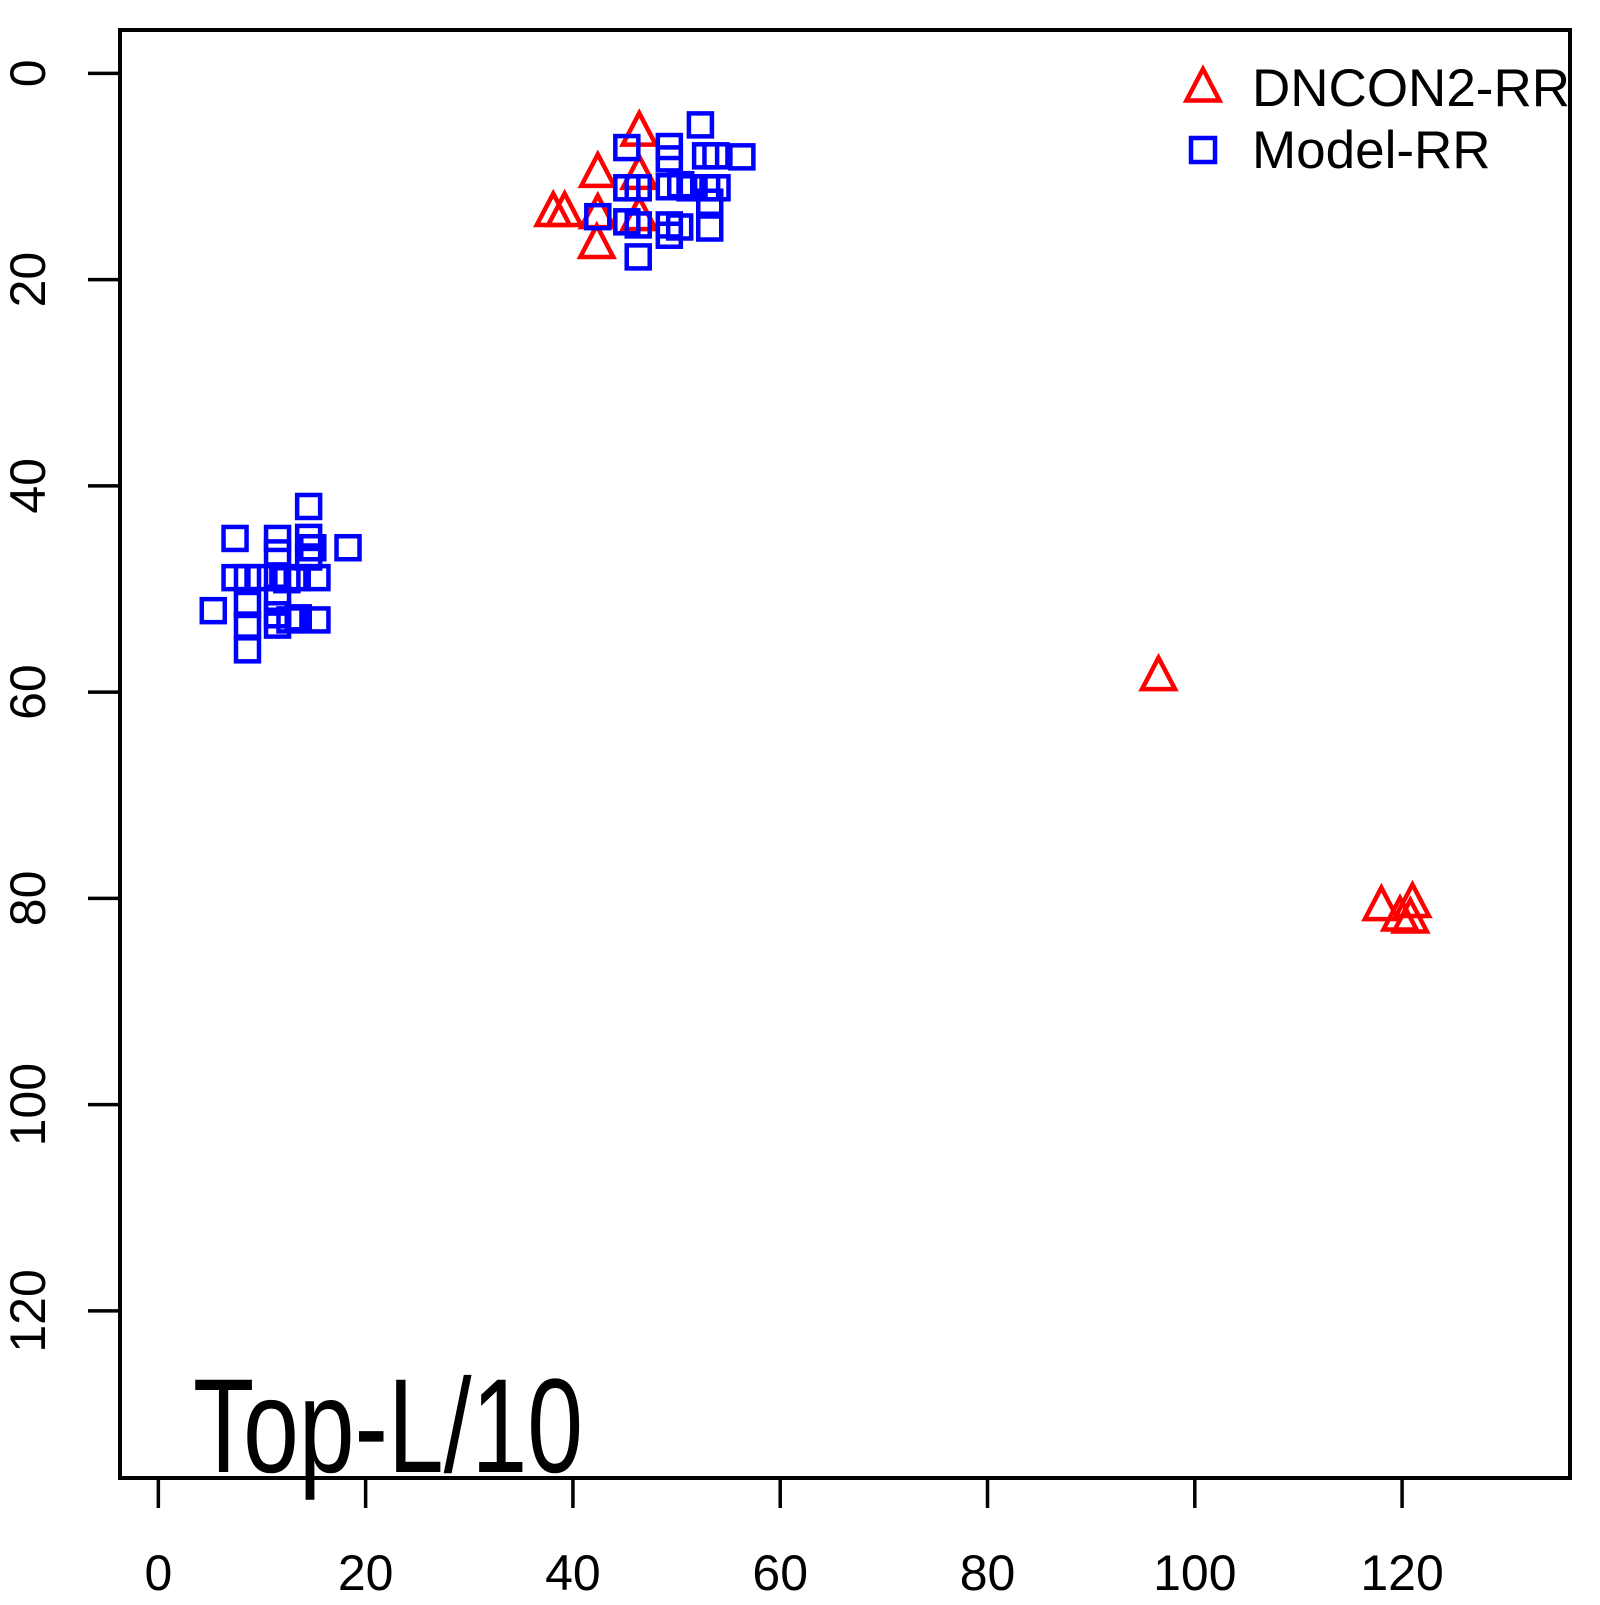 The width and height of the screenshot is (1600, 1605). Describe the element at coordinates (1203, 83) in the screenshot. I see `legend-triangle-icon` at that location.